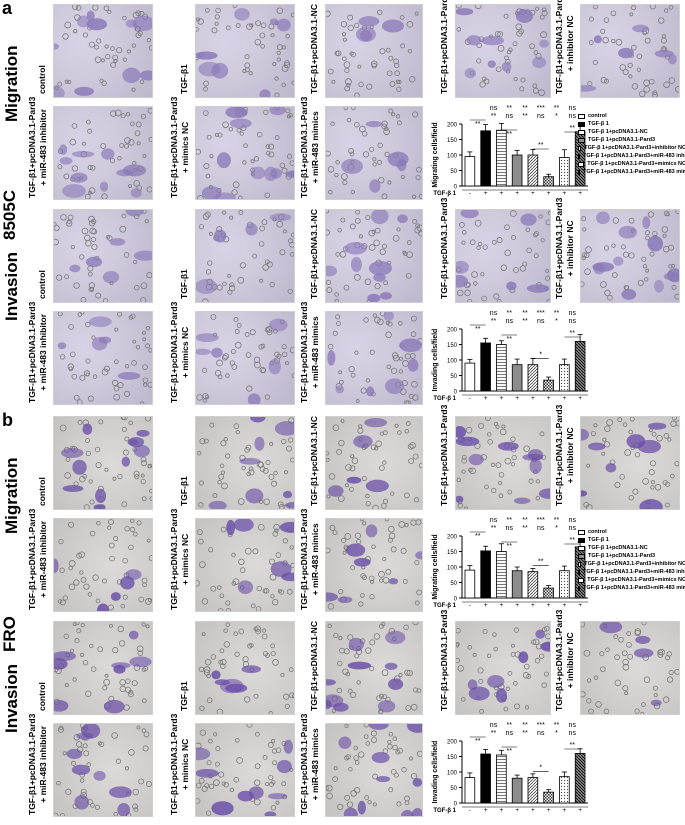 The height and width of the screenshot is (825, 685). I want to click on legend-entry: TGF-β 1+pcDNA3.1-Pard3+miR-483 mimics, so click(631, 588).